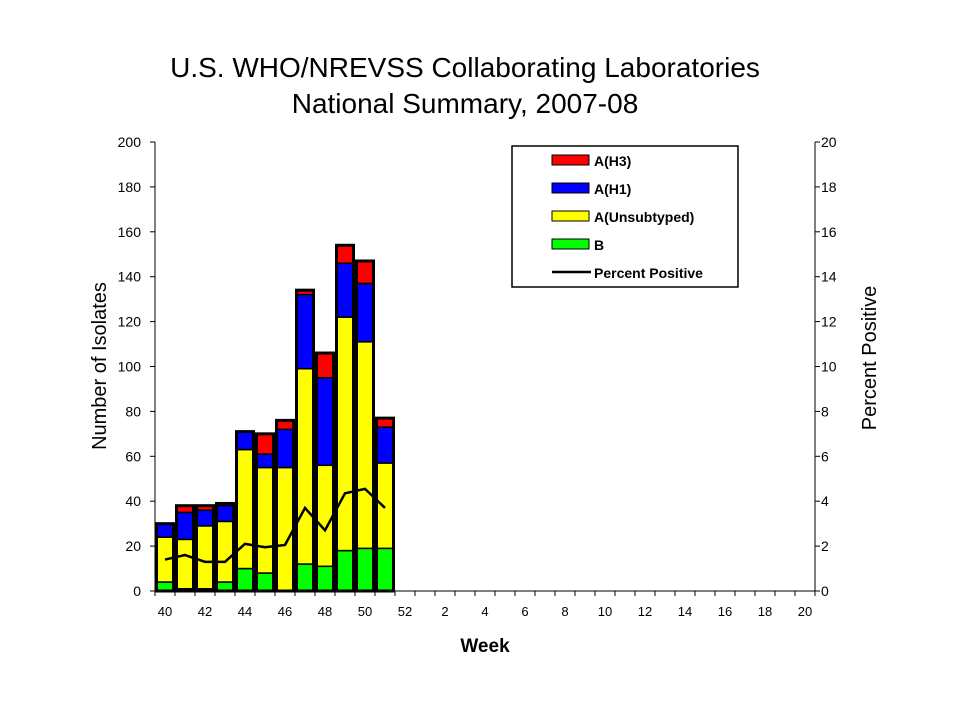 The height and width of the screenshot is (725, 960). Describe the element at coordinates (130, 142) in the screenshot. I see `y-tick-label: 200` at that location.